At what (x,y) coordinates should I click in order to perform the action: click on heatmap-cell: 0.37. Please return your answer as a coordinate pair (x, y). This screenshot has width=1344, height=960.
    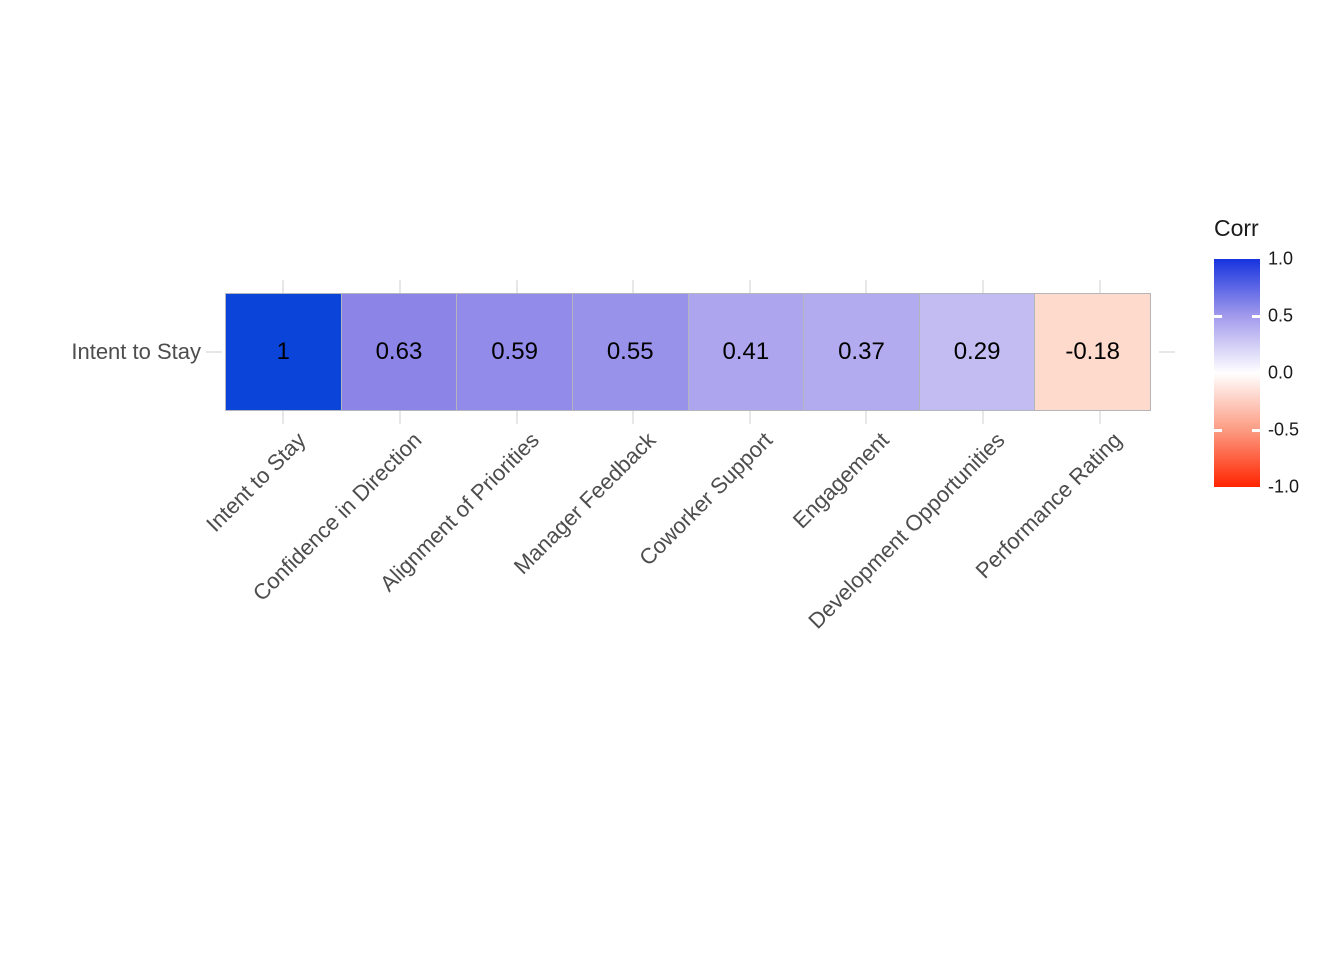
    Looking at the image, I should click on (861, 352).